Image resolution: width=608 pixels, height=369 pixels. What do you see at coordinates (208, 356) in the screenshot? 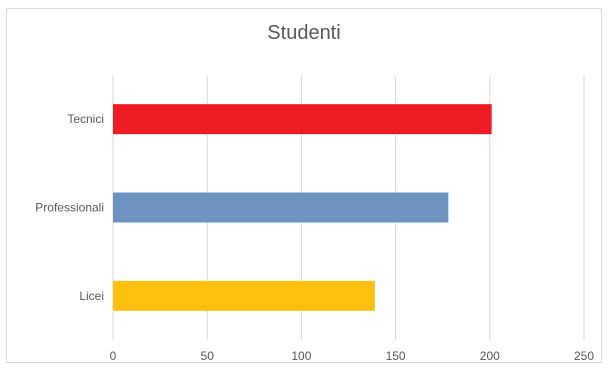
I see `x-tick-label: 50` at bounding box center [208, 356].